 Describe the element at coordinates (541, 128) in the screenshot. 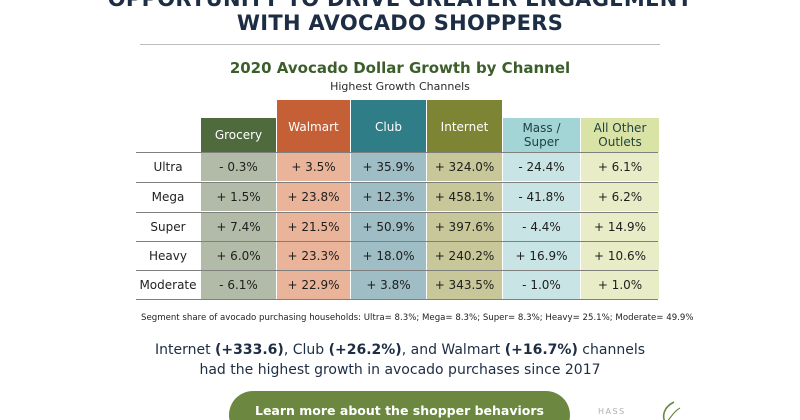

I see `column-header-label: Mass /` at that location.